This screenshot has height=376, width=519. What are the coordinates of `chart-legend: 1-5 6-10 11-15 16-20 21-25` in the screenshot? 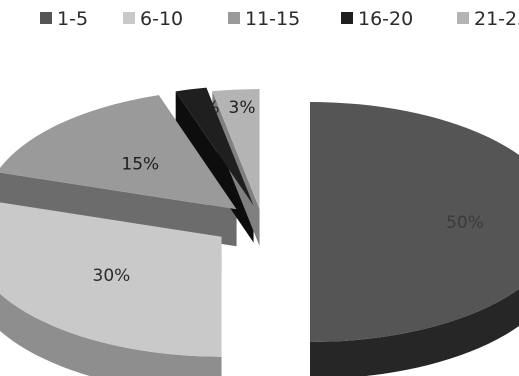 It's located at (279, 19).